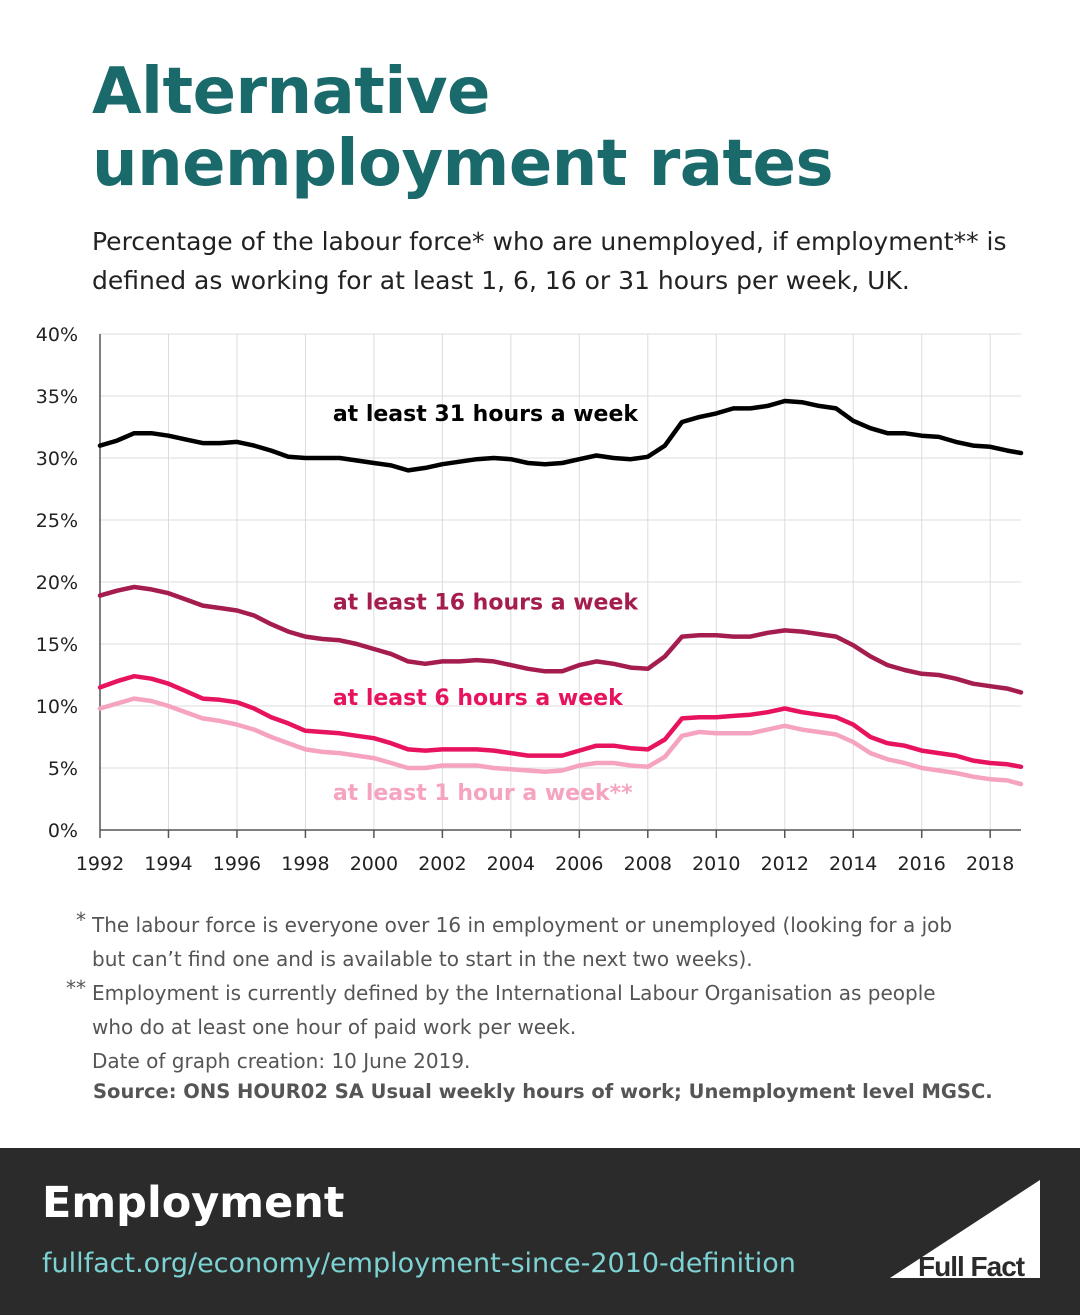 This screenshot has width=1080, height=1315. I want to click on series-label-4: at least 1 hour a week**, so click(483, 793).